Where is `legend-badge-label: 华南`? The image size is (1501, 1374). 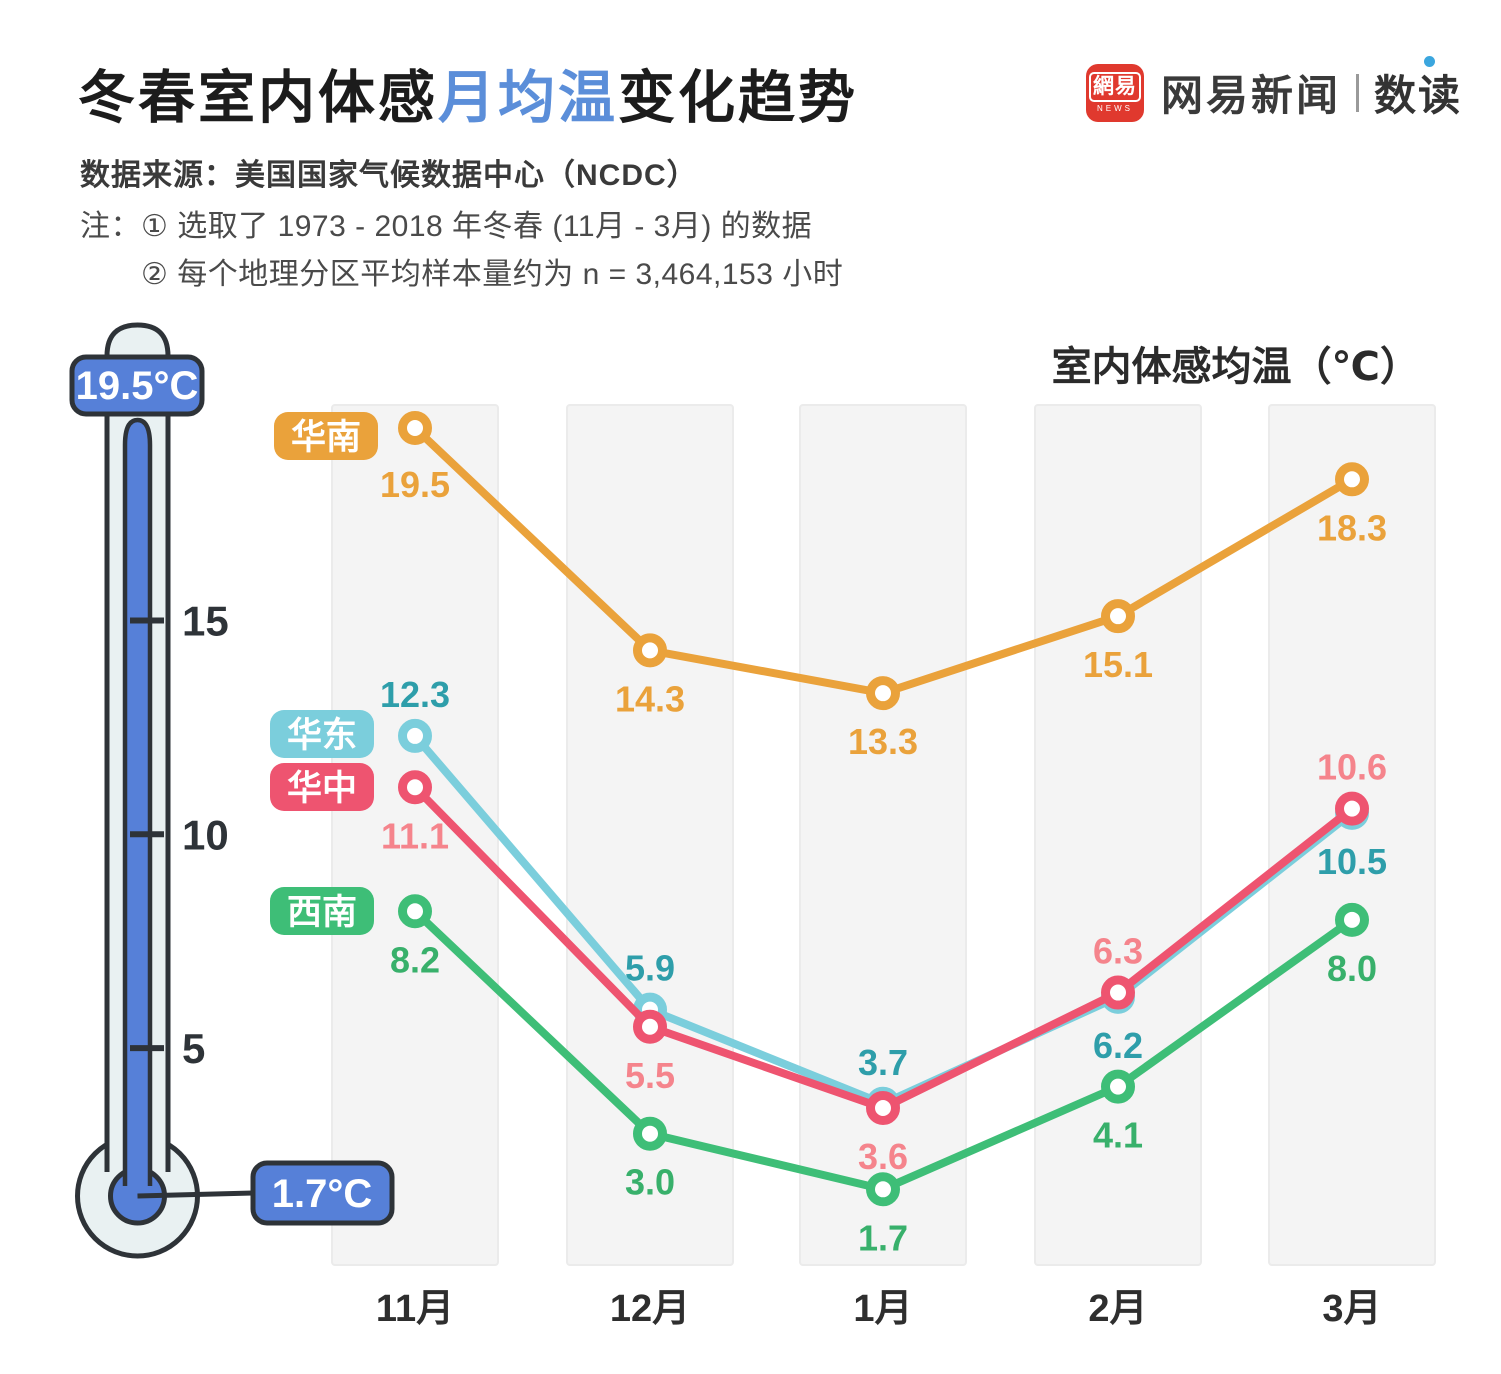 legend-badge-label: 华南 is located at coordinates (326, 437).